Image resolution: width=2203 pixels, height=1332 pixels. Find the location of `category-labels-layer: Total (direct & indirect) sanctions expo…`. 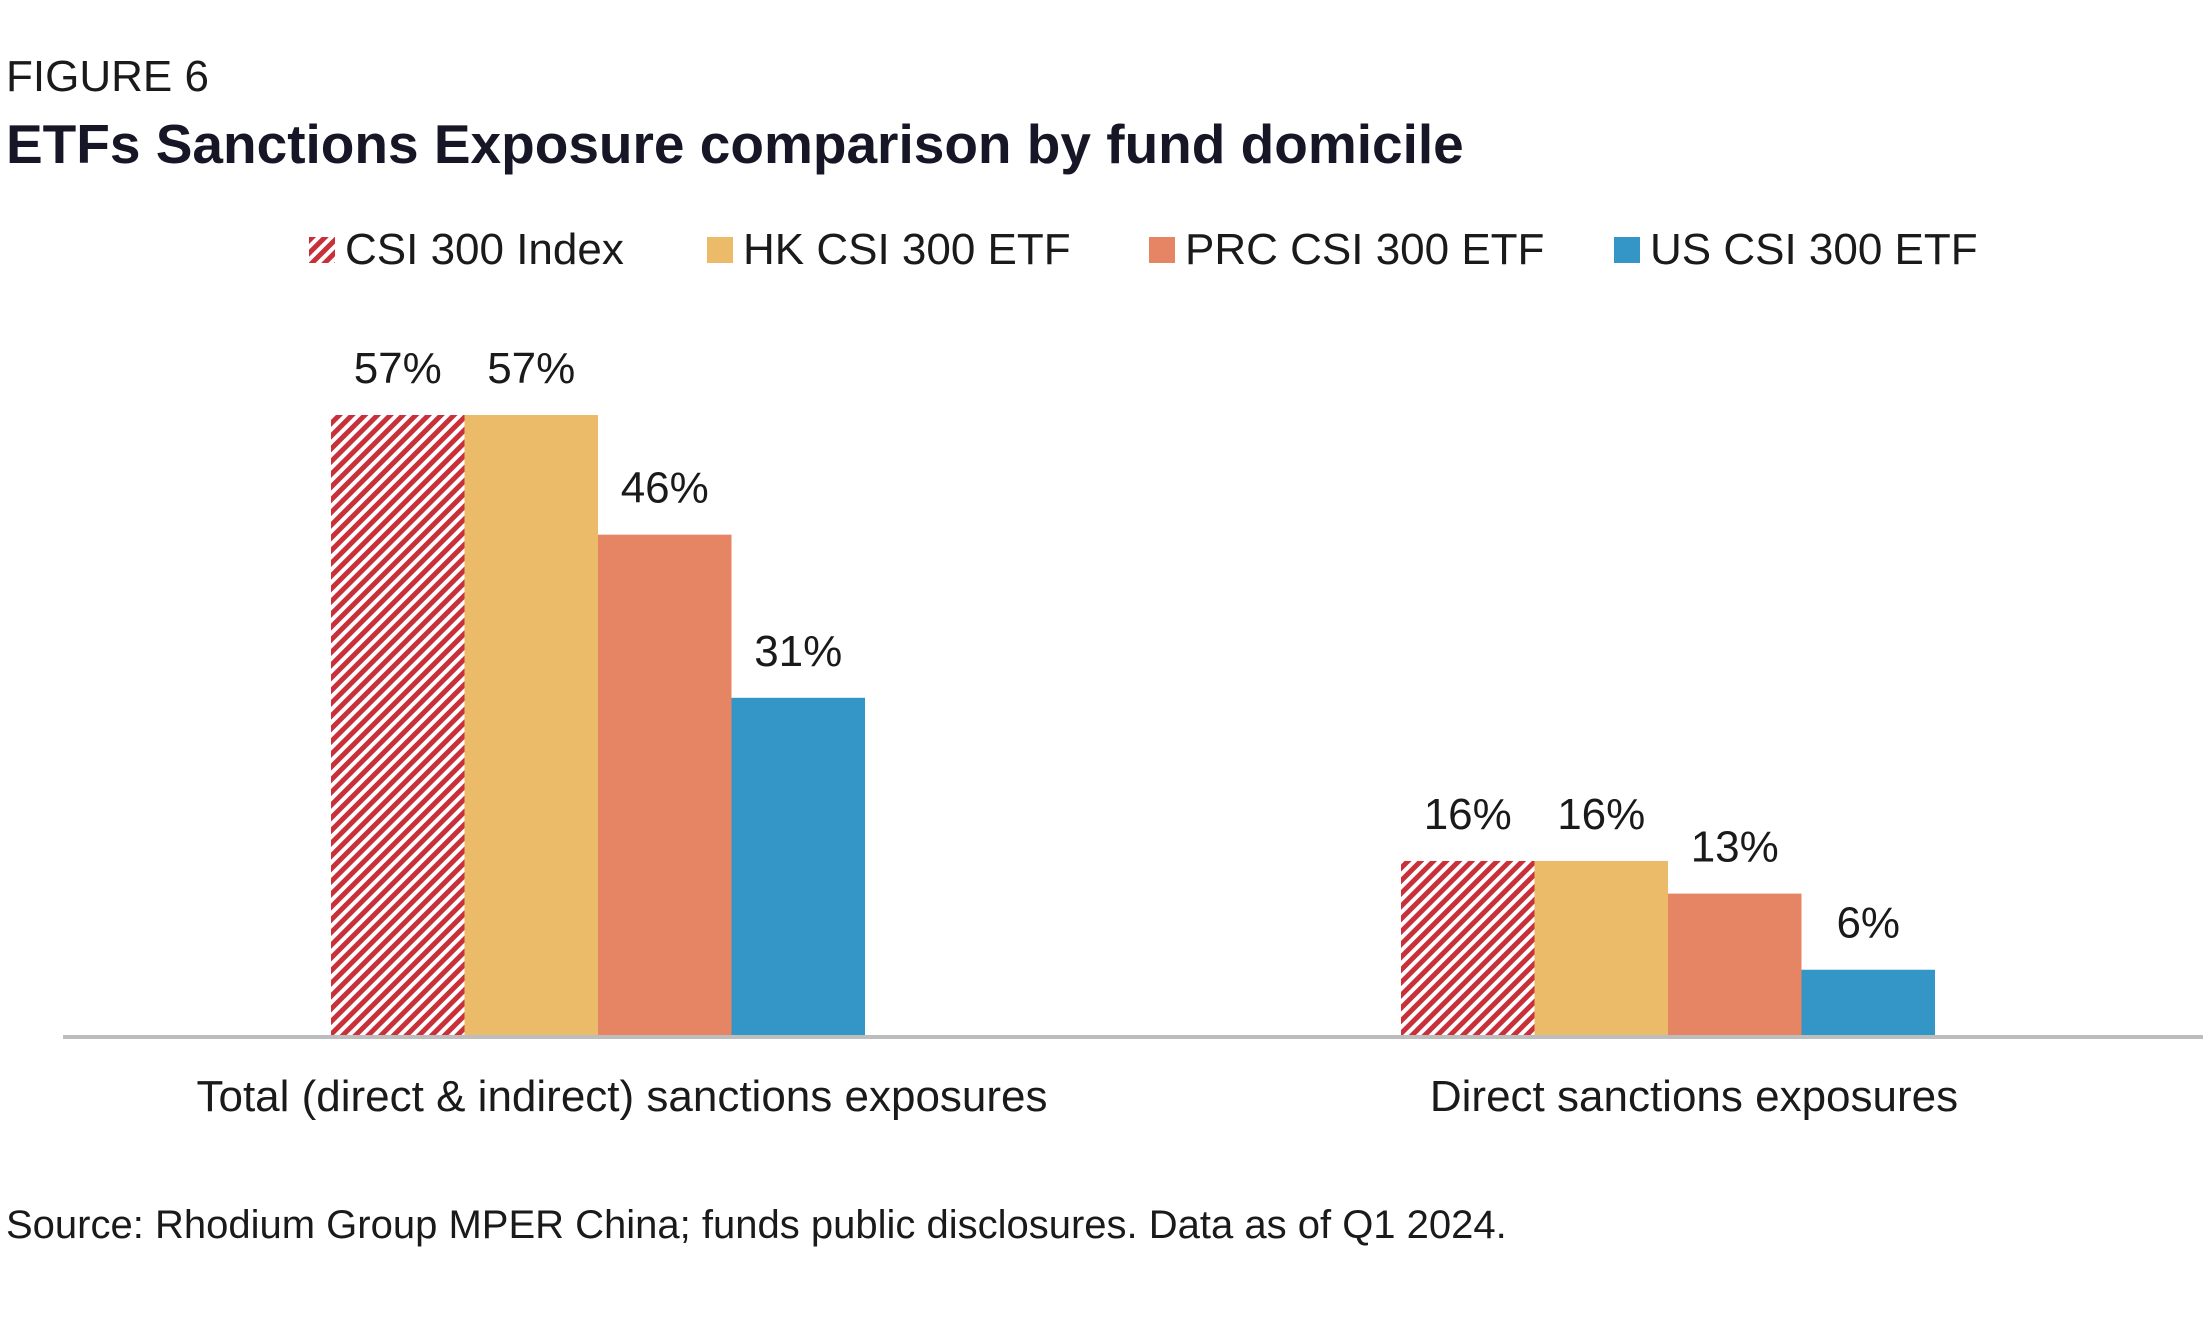

category-labels-layer: Total (direct & indirect) sanctions expo… is located at coordinates (1077, 1096).